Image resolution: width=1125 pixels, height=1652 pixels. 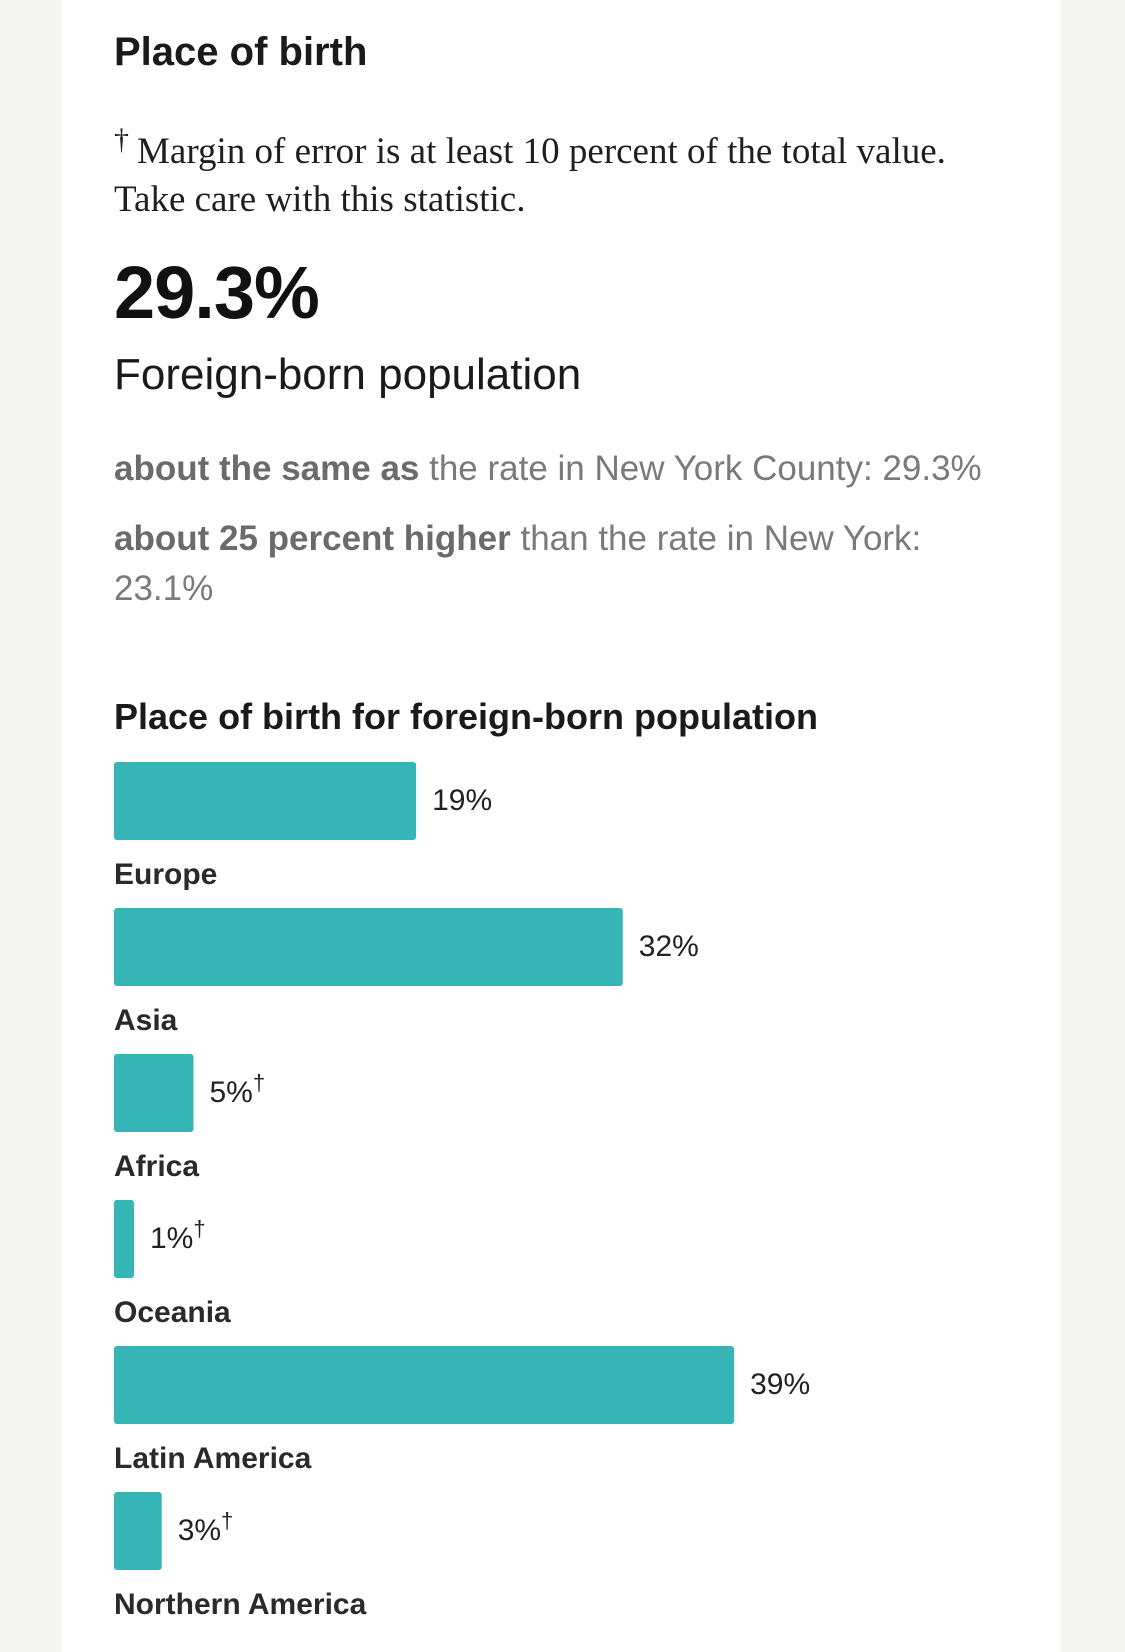 What do you see at coordinates (172, 1312) in the screenshot?
I see `category-label: Oceania` at bounding box center [172, 1312].